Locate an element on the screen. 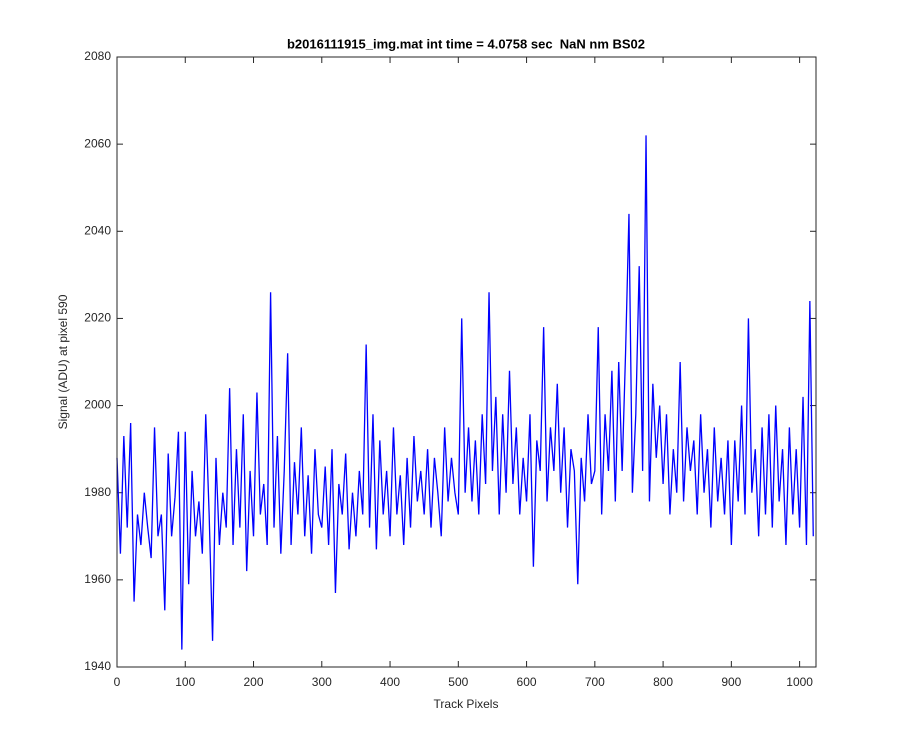  x-tick-label: 600 is located at coordinates (527, 682).